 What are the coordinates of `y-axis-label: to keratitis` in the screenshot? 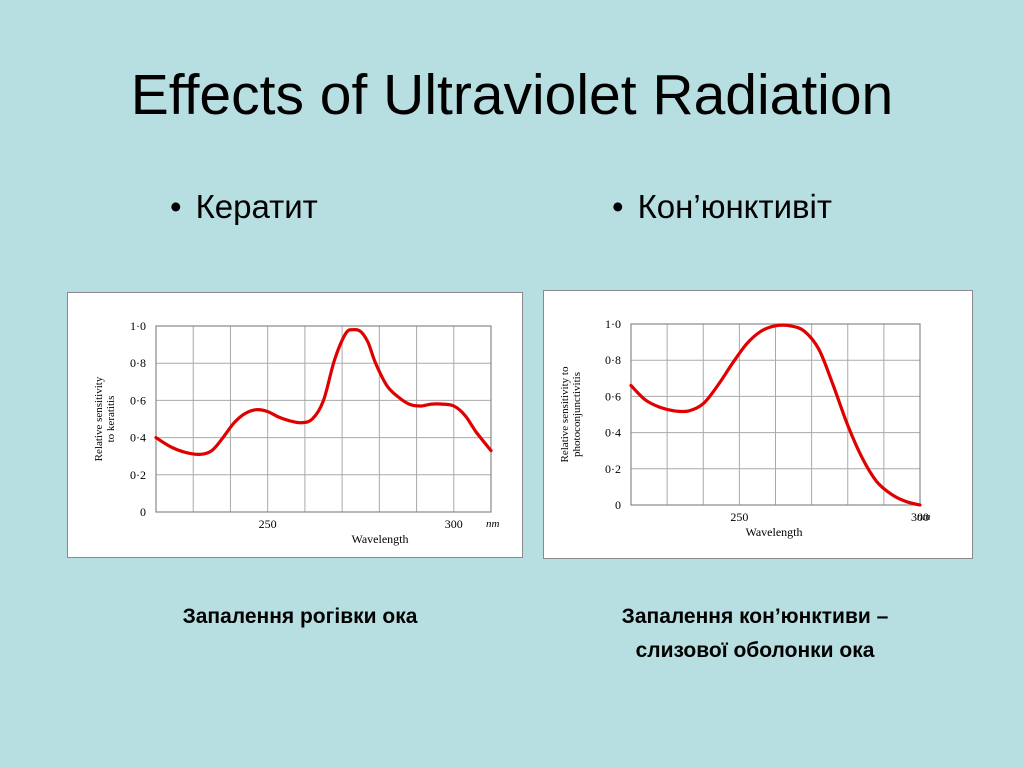 It's located at (111, 419).